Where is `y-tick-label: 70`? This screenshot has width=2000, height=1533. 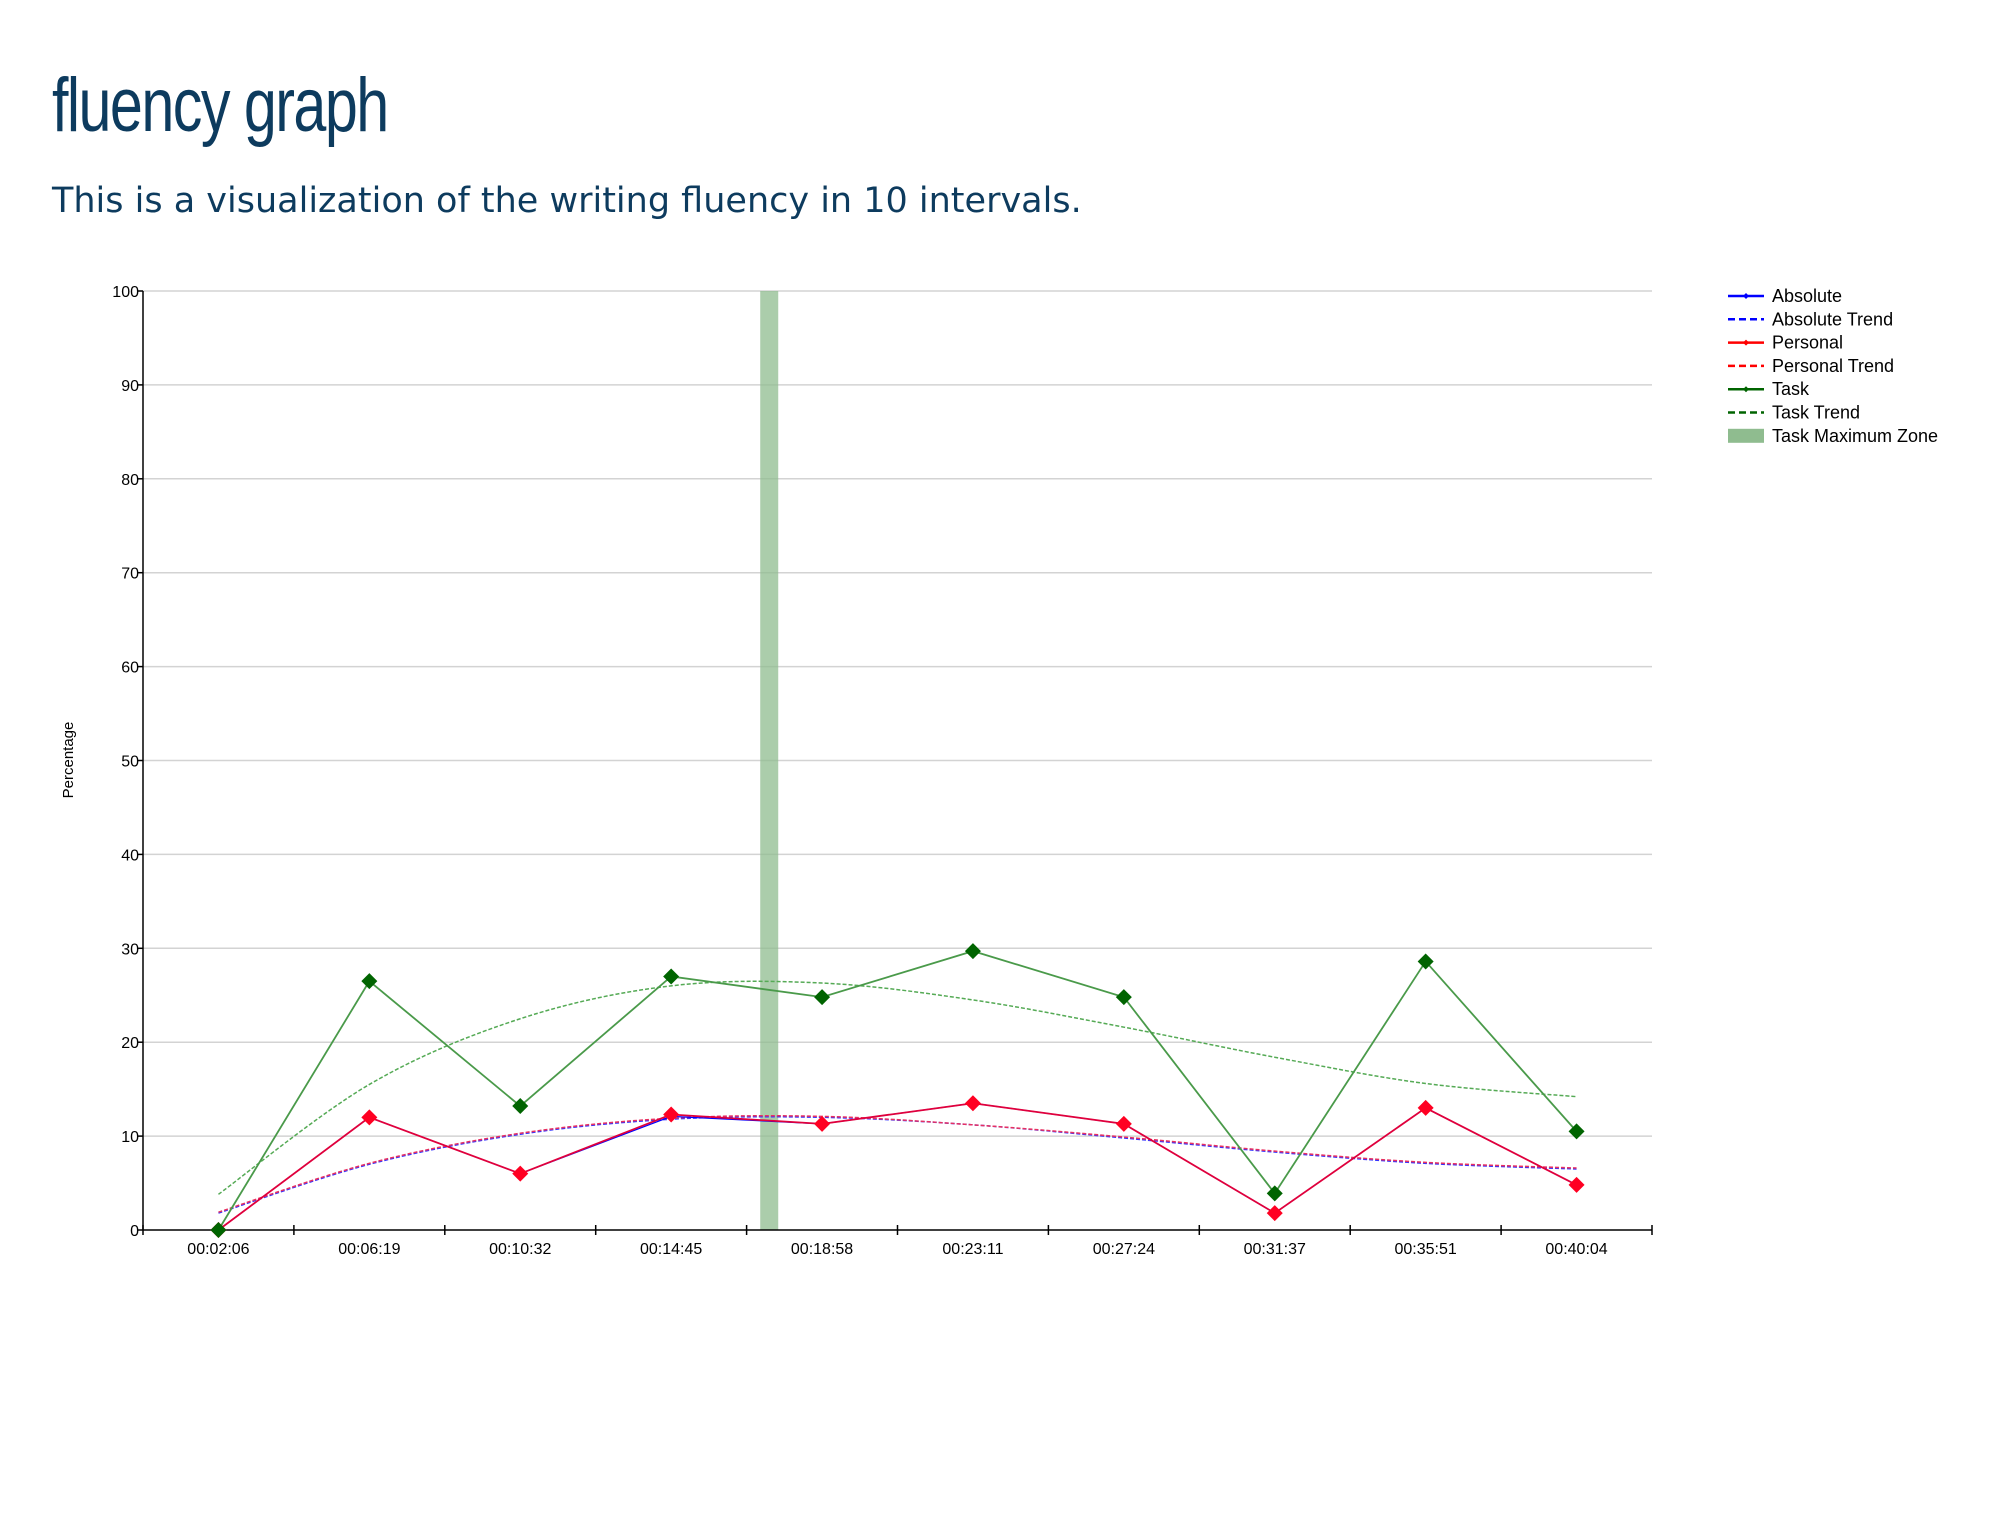
y-tick-label: 70 is located at coordinates (130, 574).